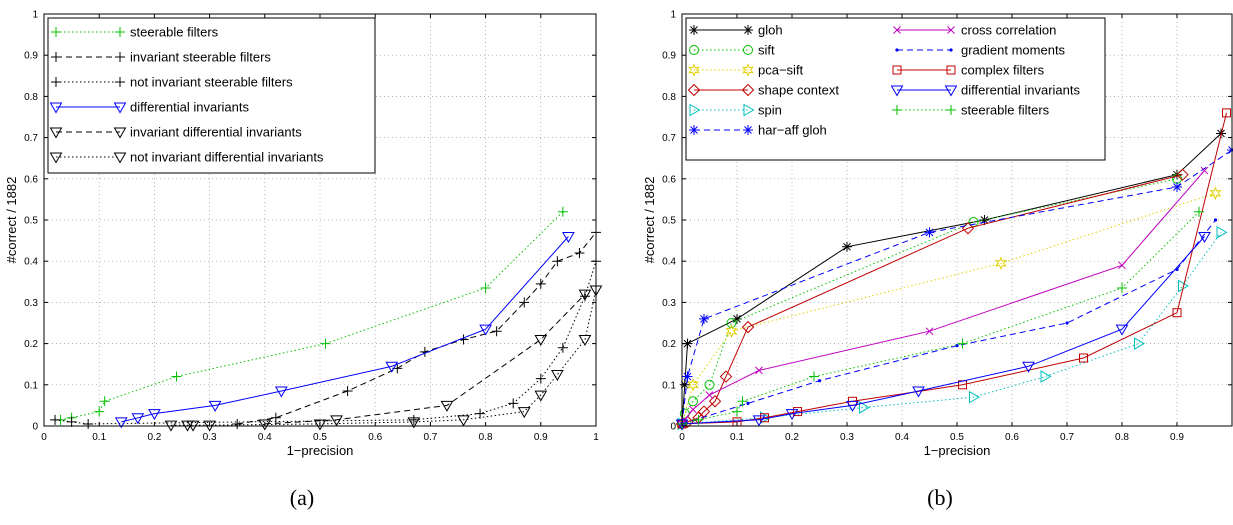  I want to click on legend-entry: cross correlation, so click(1008, 30).